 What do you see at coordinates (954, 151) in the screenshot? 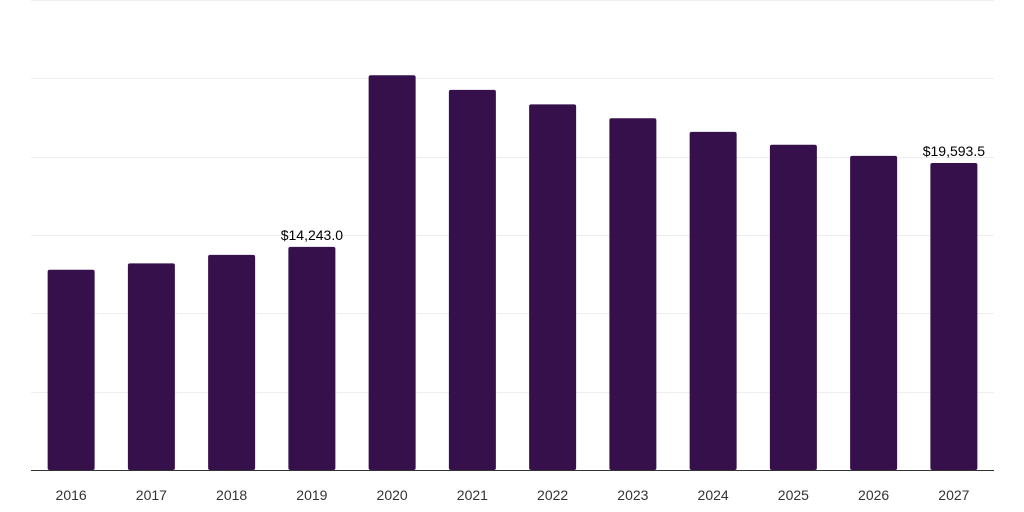
I see `data-label-2027: $19,593.5` at bounding box center [954, 151].